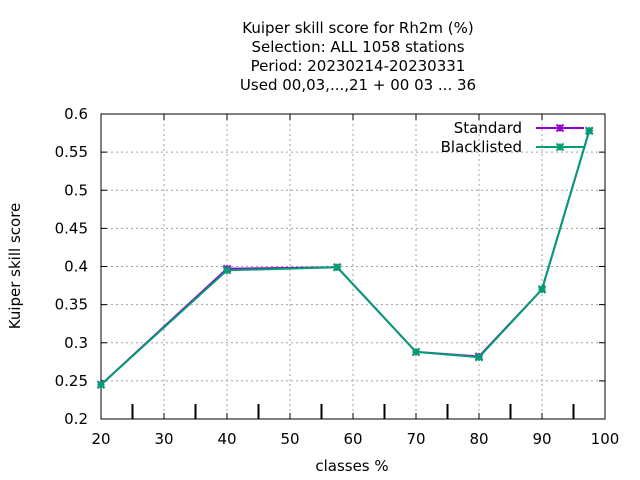  I want to click on standard-legend-marker, so click(560, 128).